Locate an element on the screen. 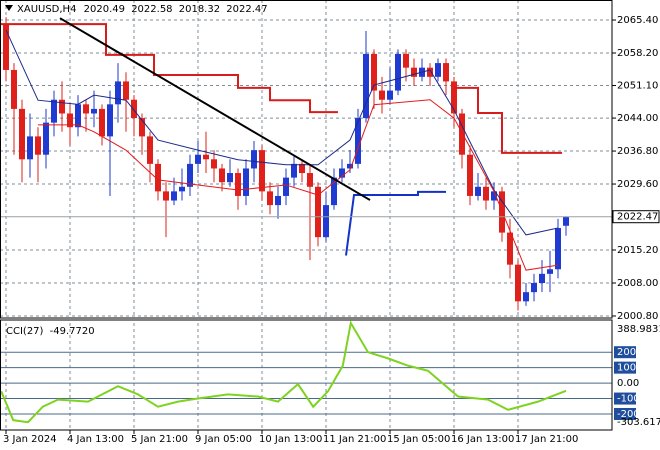 Image resolution: width=660 pixels, height=450 pixels. y-tick-label: 2051.10 is located at coordinates (637, 86).